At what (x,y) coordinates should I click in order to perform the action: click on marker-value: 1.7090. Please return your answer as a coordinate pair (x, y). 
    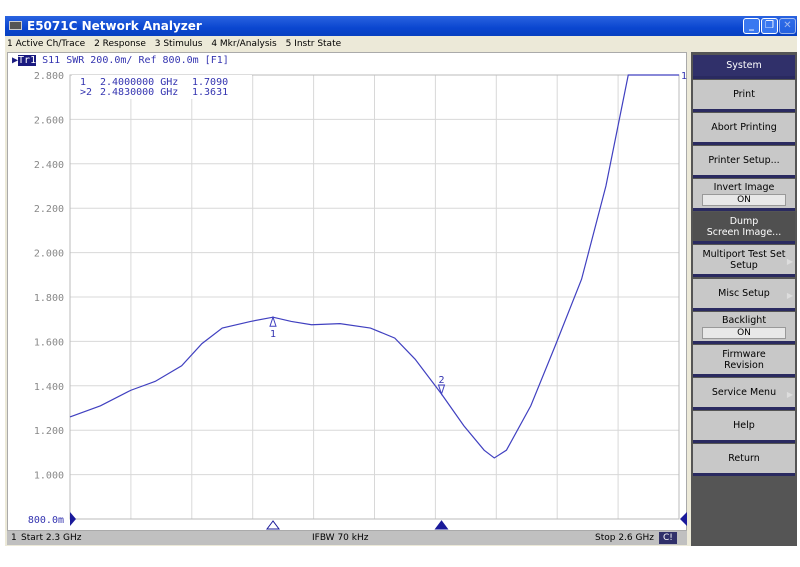
    Looking at the image, I should click on (210, 82).